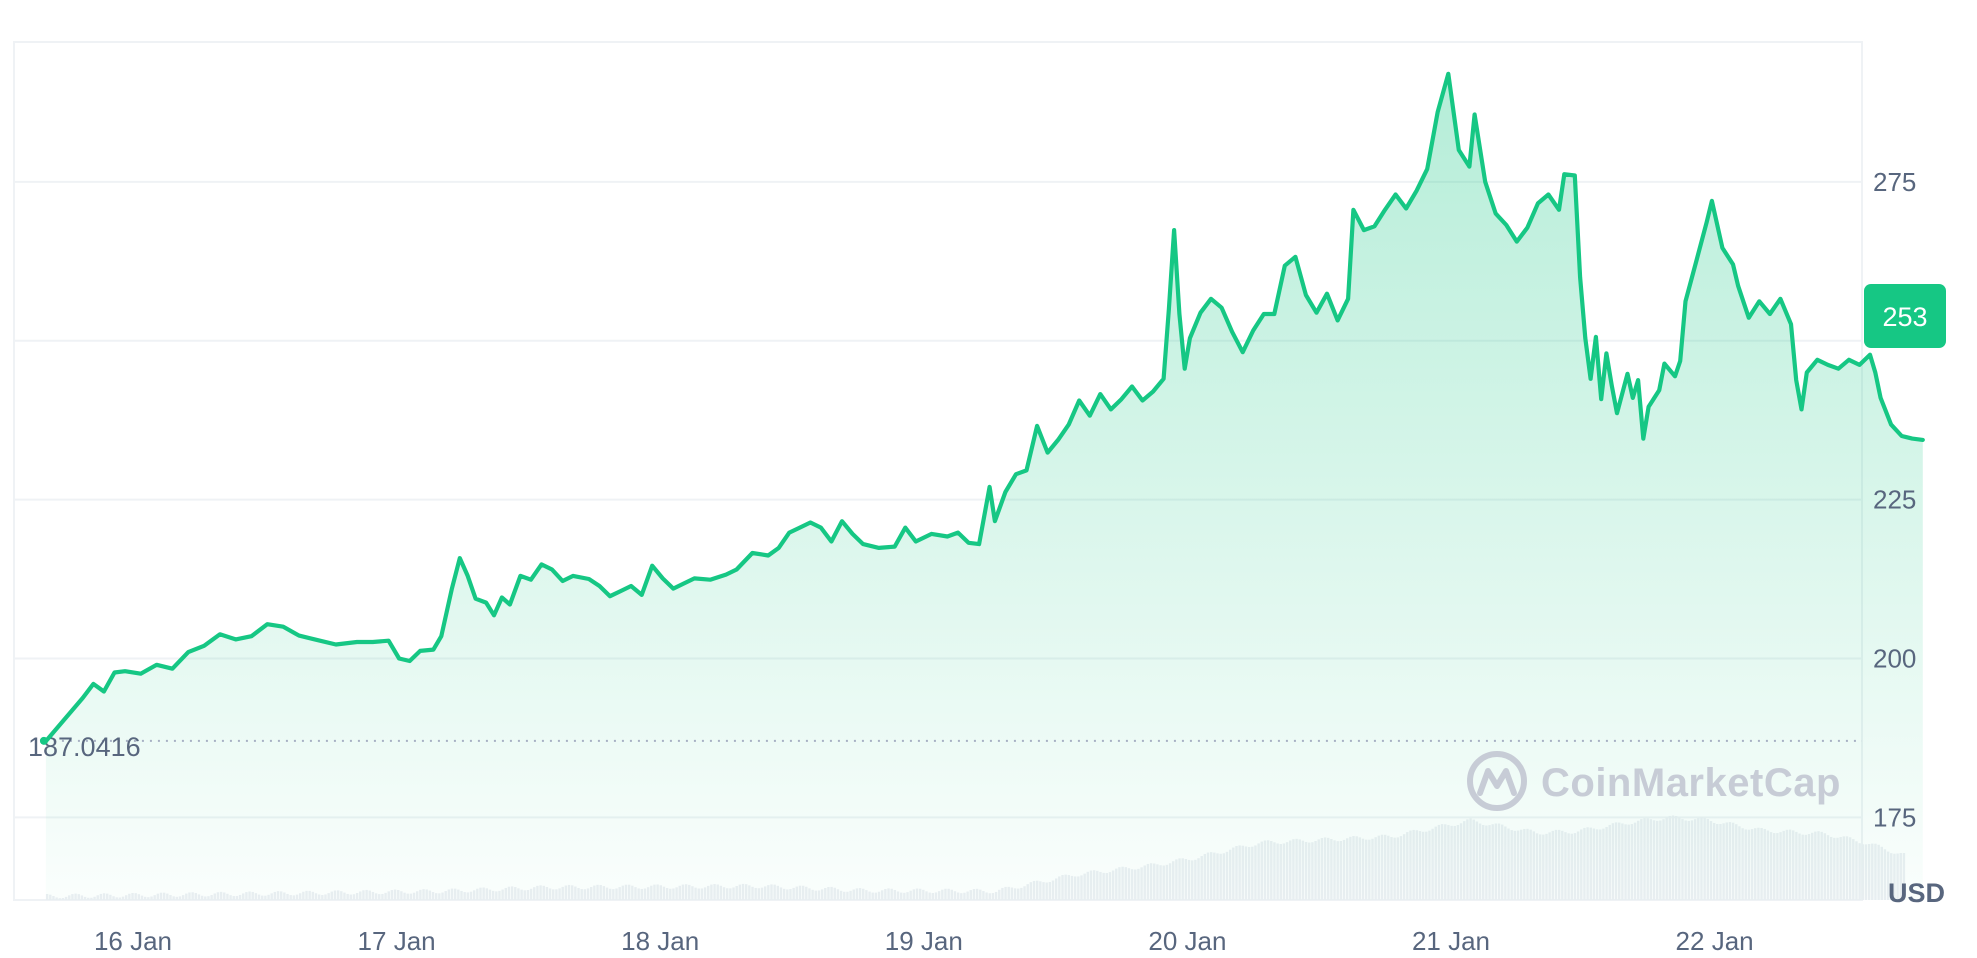 Image resolution: width=1977 pixels, height=958 pixels. Describe the element at coordinates (397, 939) in the screenshot. I see `x-tick-label: 17 Jan` at that location.